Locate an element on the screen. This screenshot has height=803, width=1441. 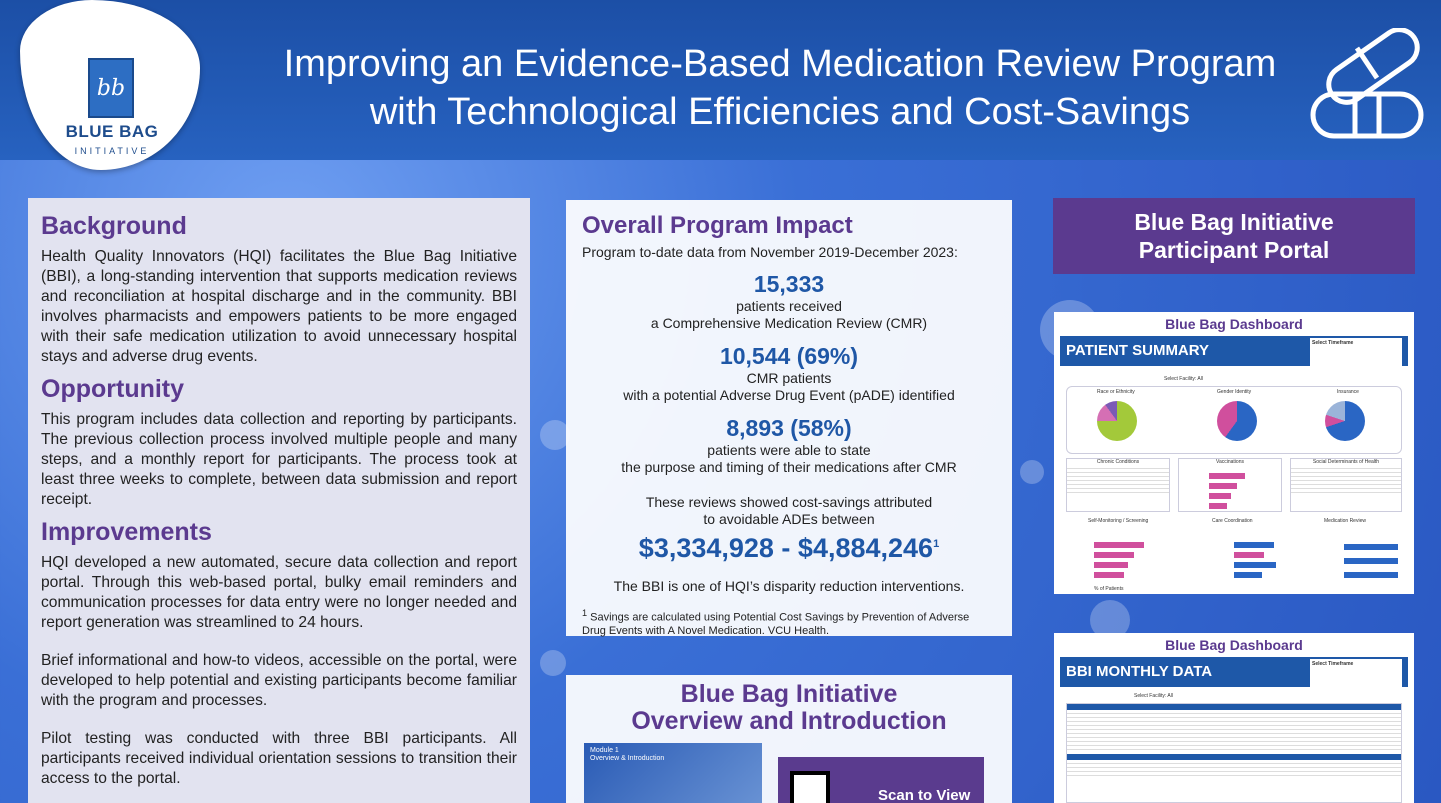
stat-purpose-line1: patients were able to state is located at coordinates (789, 450).